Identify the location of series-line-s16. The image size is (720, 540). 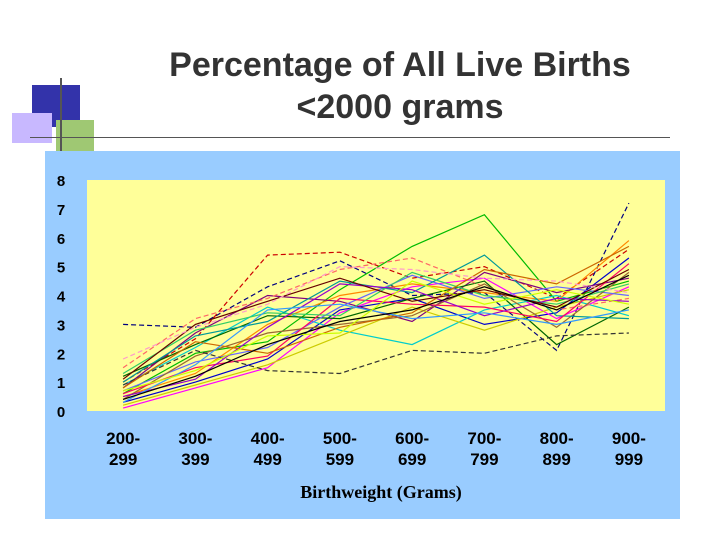
(375, 359).